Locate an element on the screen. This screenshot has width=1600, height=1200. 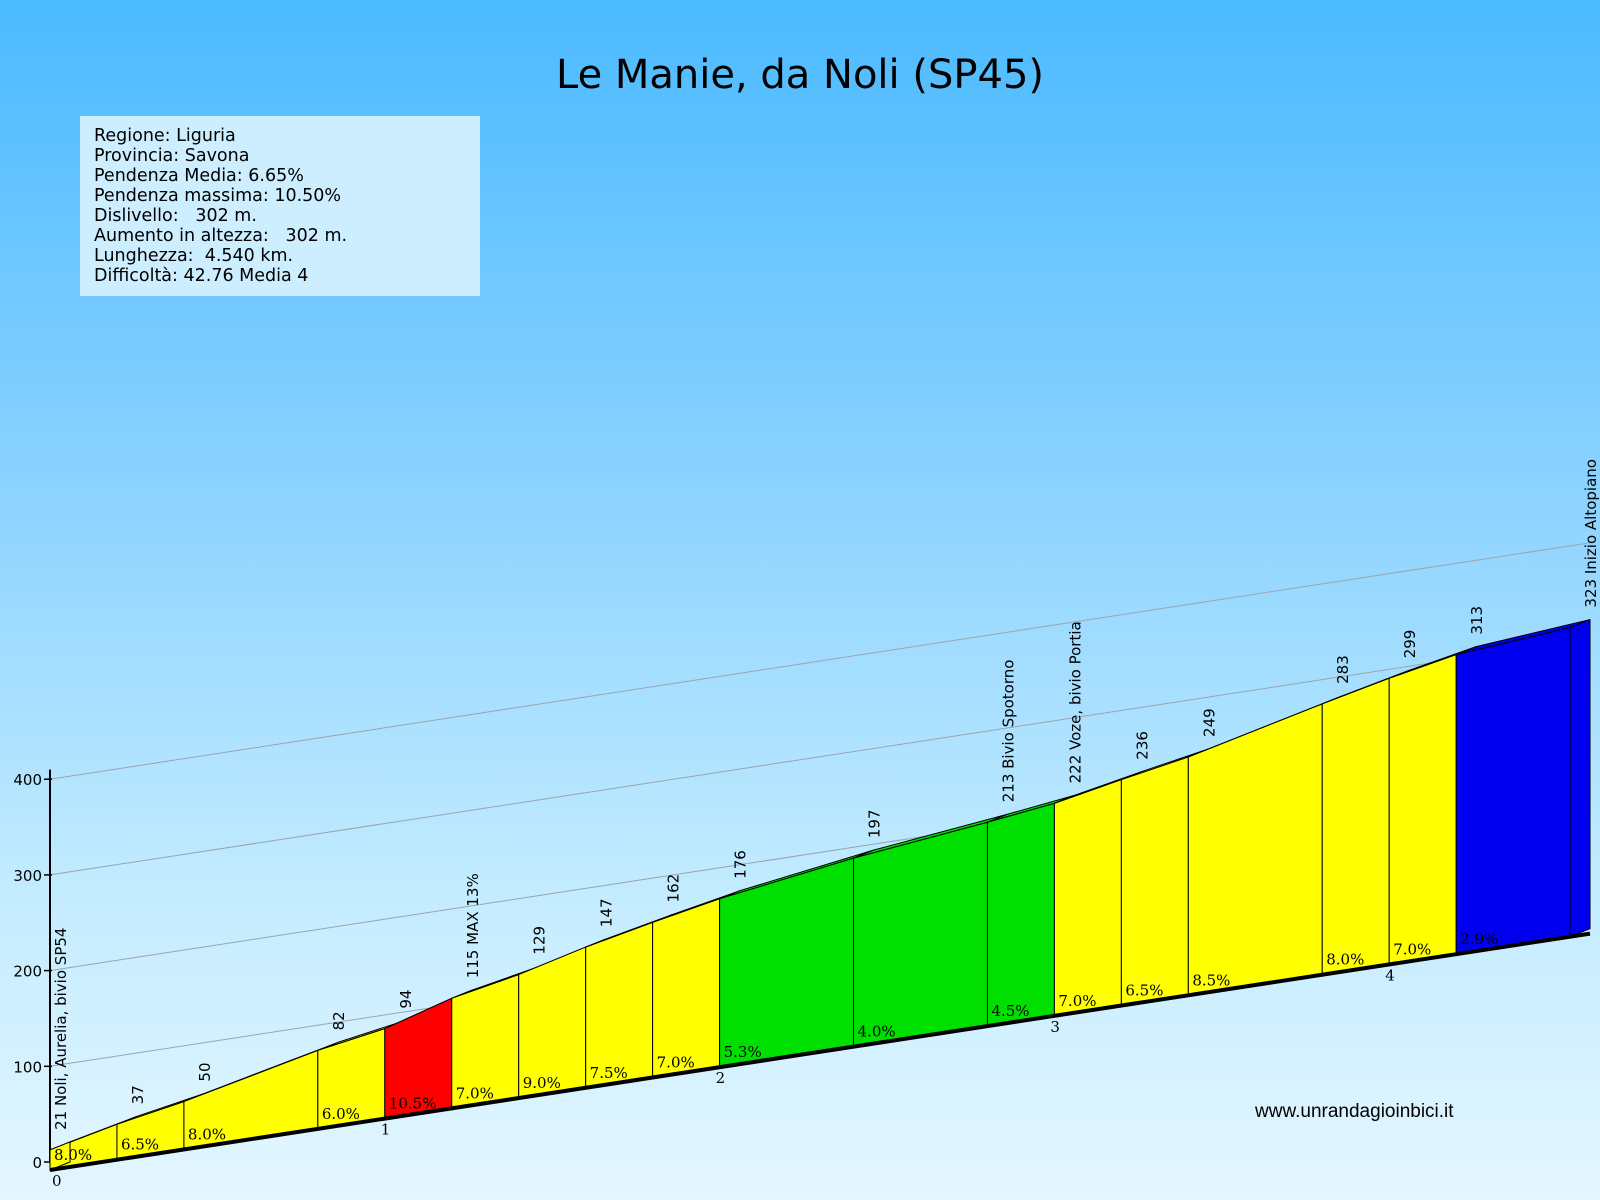
altitude-label-11: 197 is located at coordinates (875, 823).